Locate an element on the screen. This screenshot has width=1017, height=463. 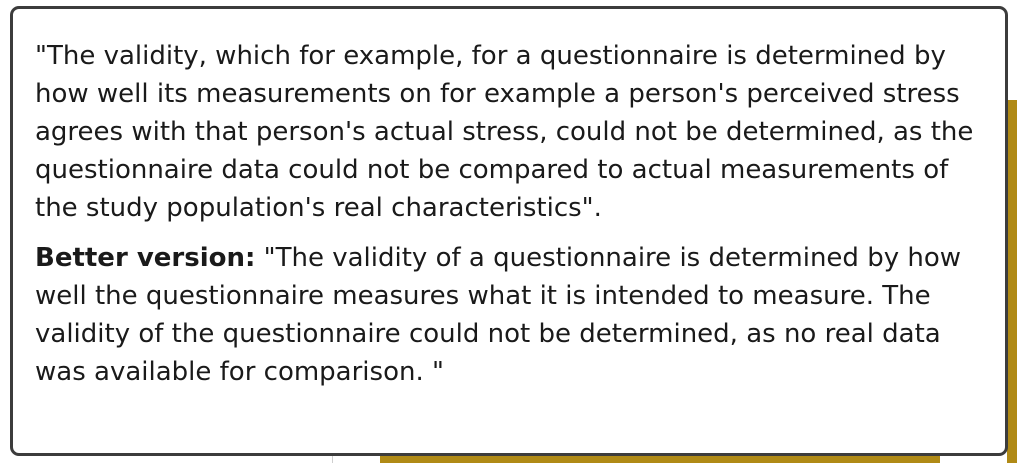
better-version-label: Better version: is located at coordinates (145, 258).